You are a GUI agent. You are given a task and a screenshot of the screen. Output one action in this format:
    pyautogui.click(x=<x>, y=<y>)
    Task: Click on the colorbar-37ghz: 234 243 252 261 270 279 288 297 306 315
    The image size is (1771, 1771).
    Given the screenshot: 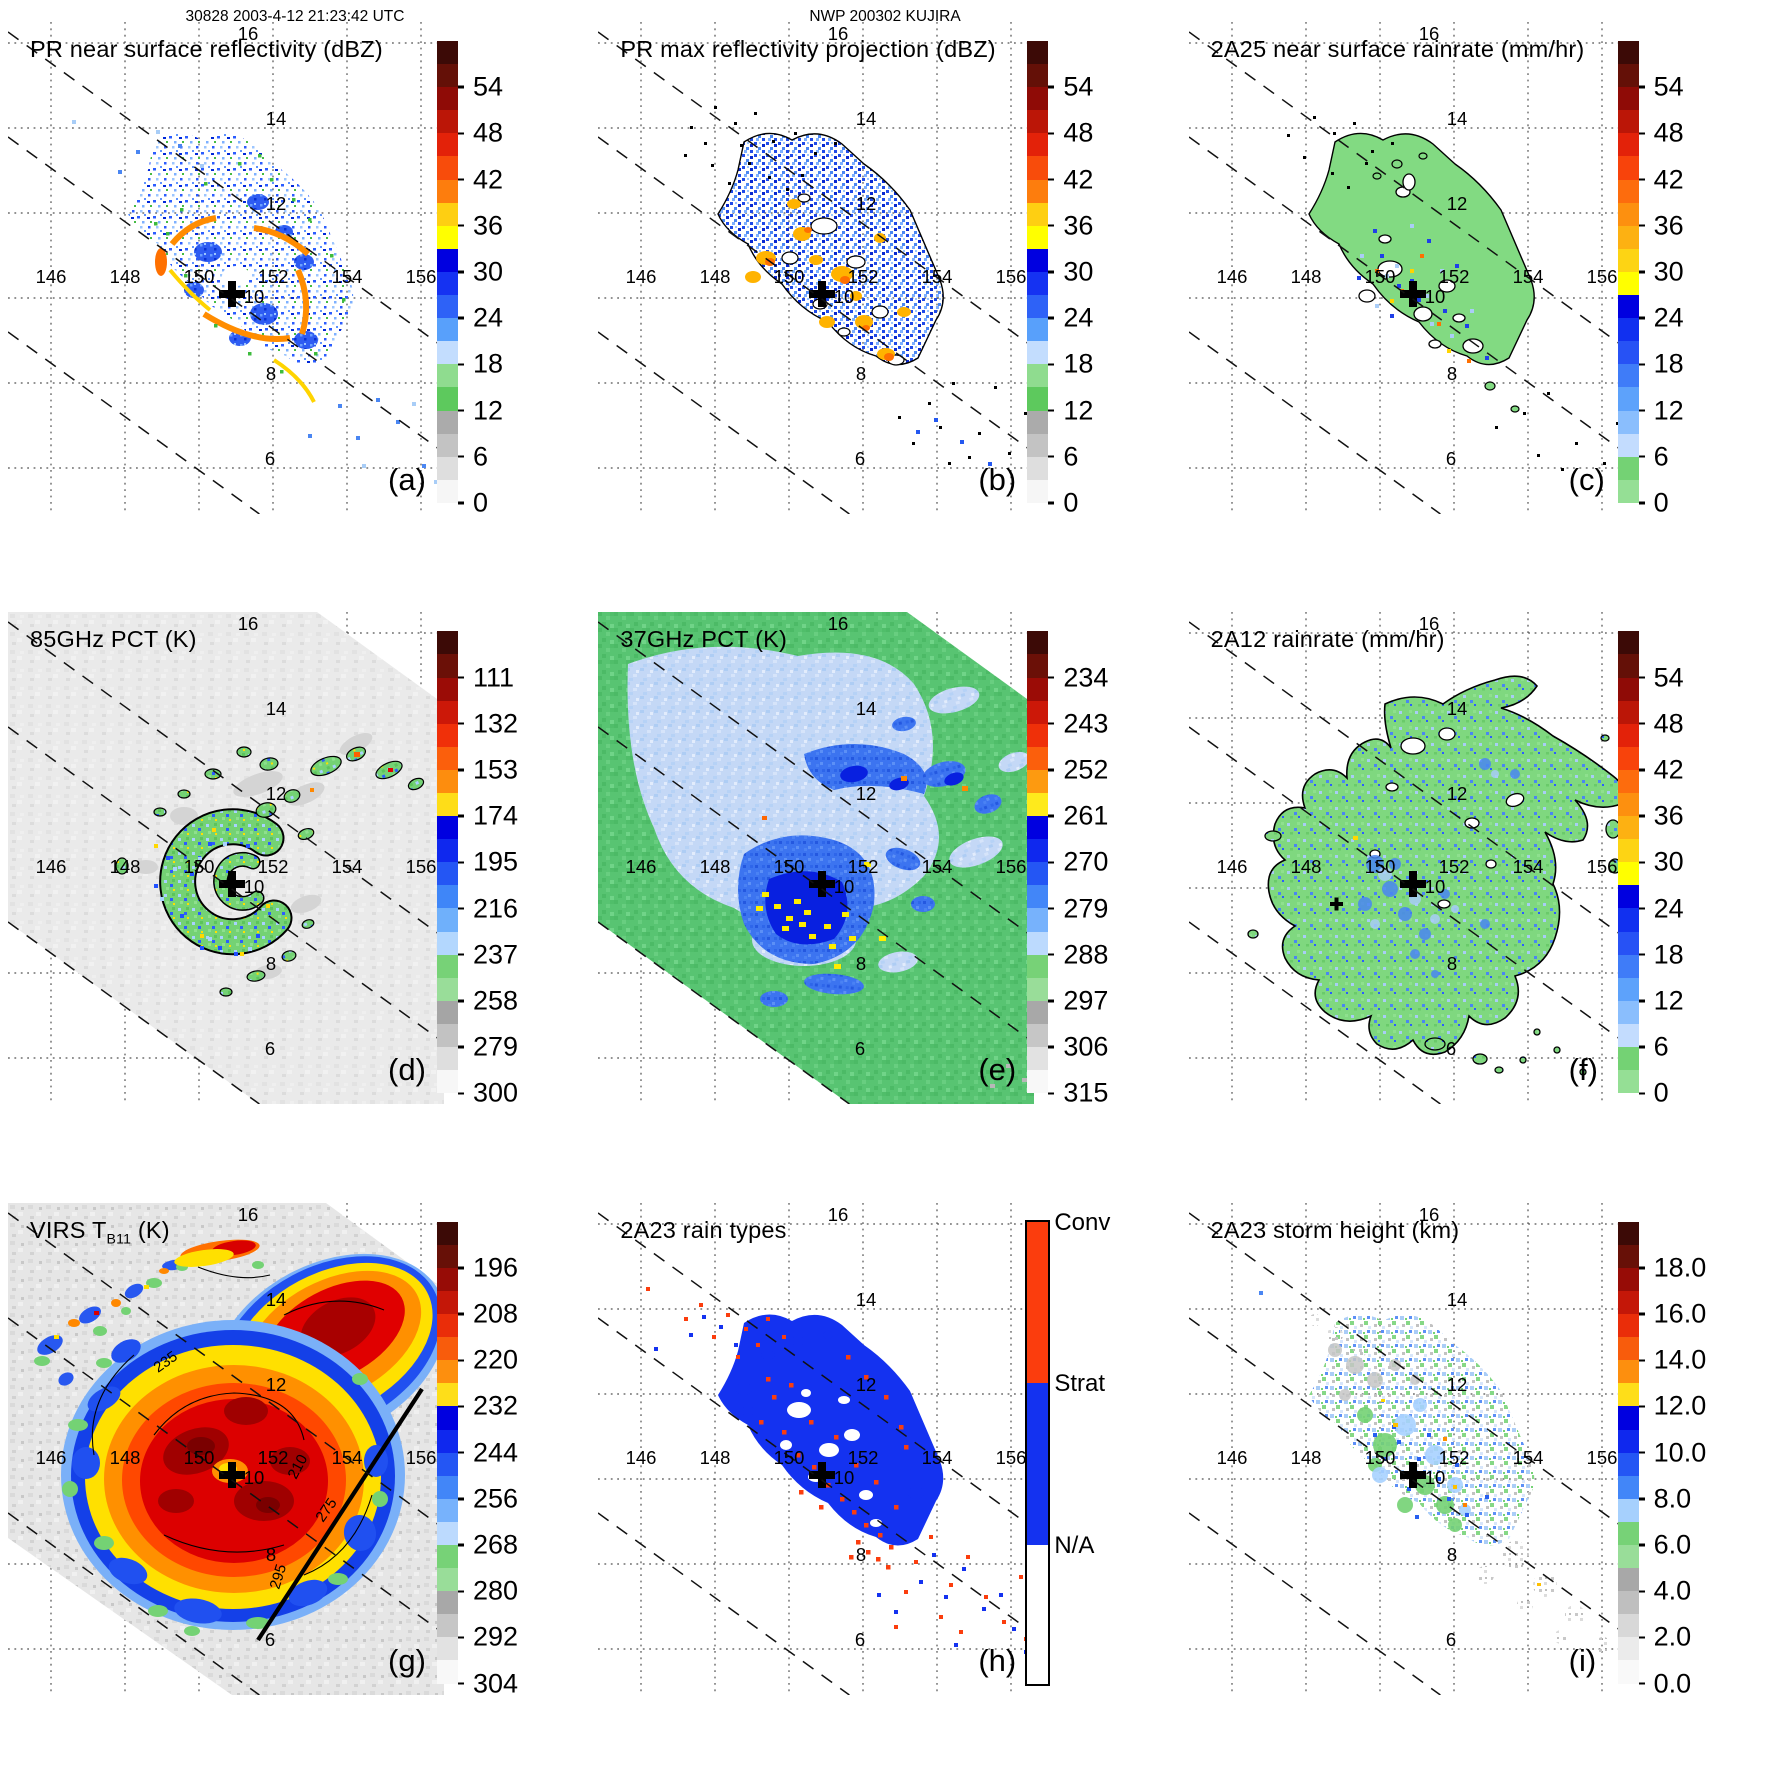 What is the action you would take?
    pyautogui.click(x=1067, y=868)
    